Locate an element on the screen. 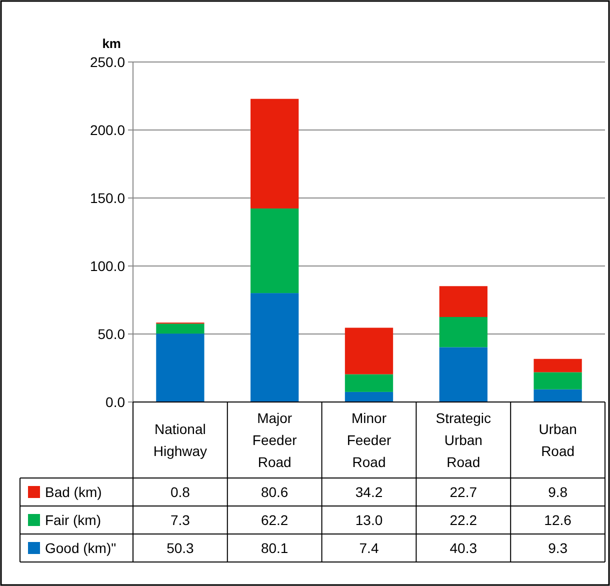  legend-label: Fair (km) is located at coordinates (73, 520).